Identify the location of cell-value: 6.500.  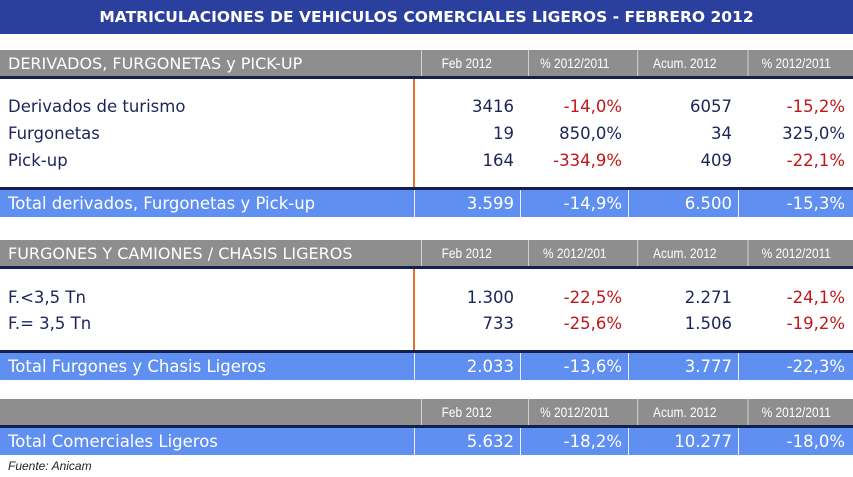
(683, 203).